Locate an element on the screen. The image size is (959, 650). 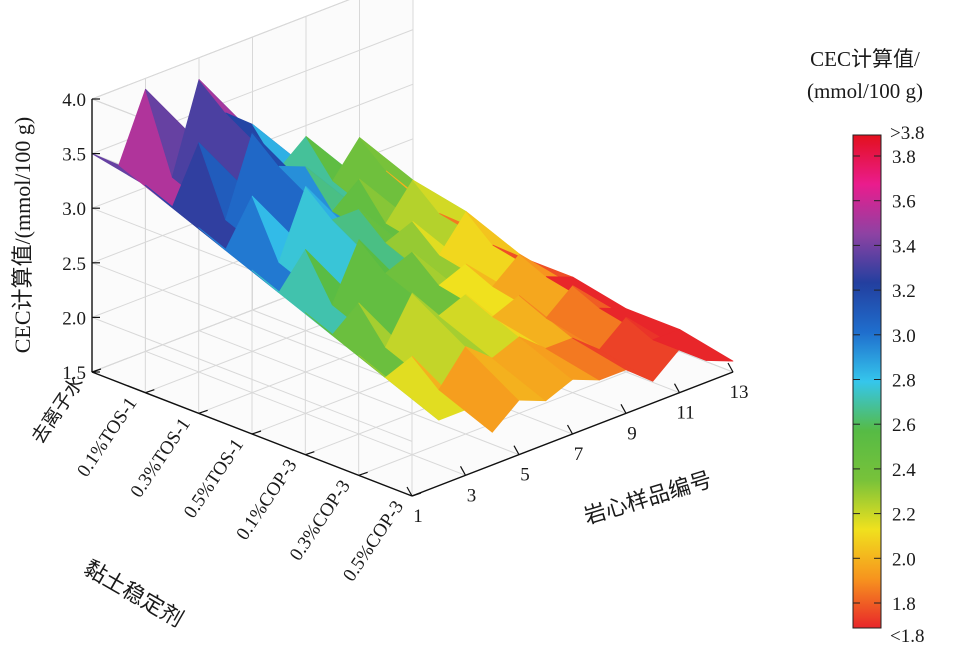
colorbar-tick-label: 2.4 is located at coordinates (904, 470).